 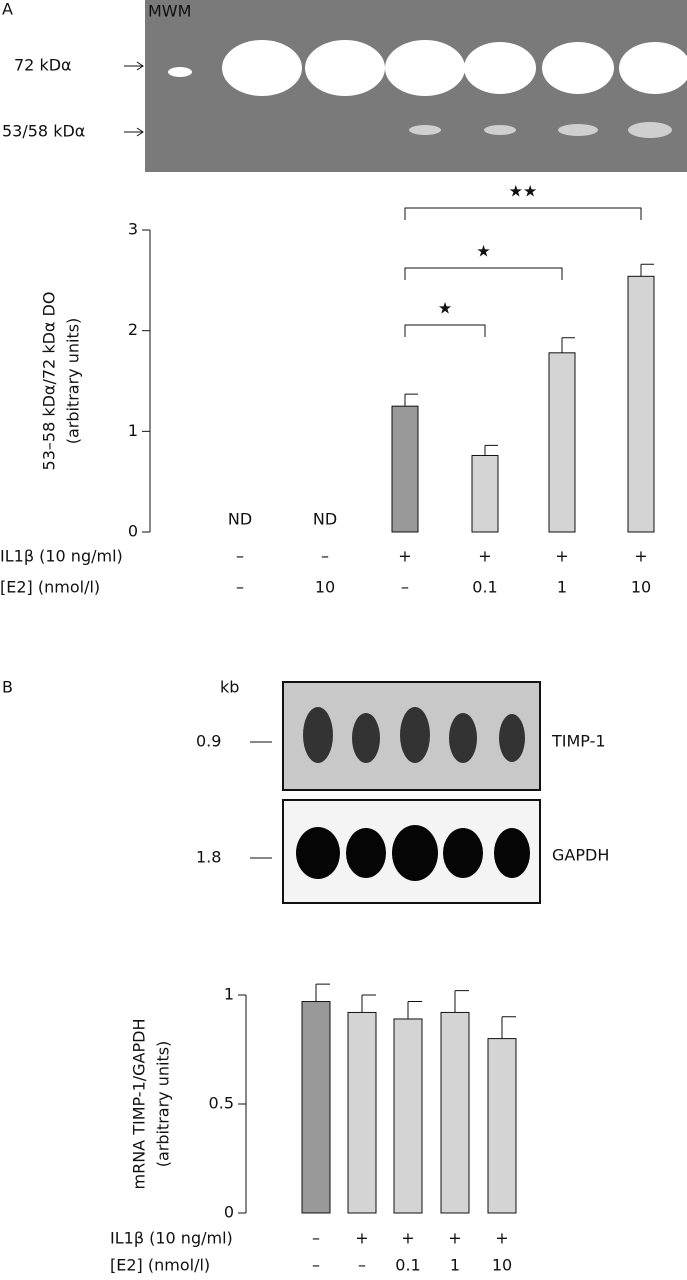 What do you see at coordinates (427, 68) in the screenshot?
I see `gel-a-bands` at bounding box center [427, 68].